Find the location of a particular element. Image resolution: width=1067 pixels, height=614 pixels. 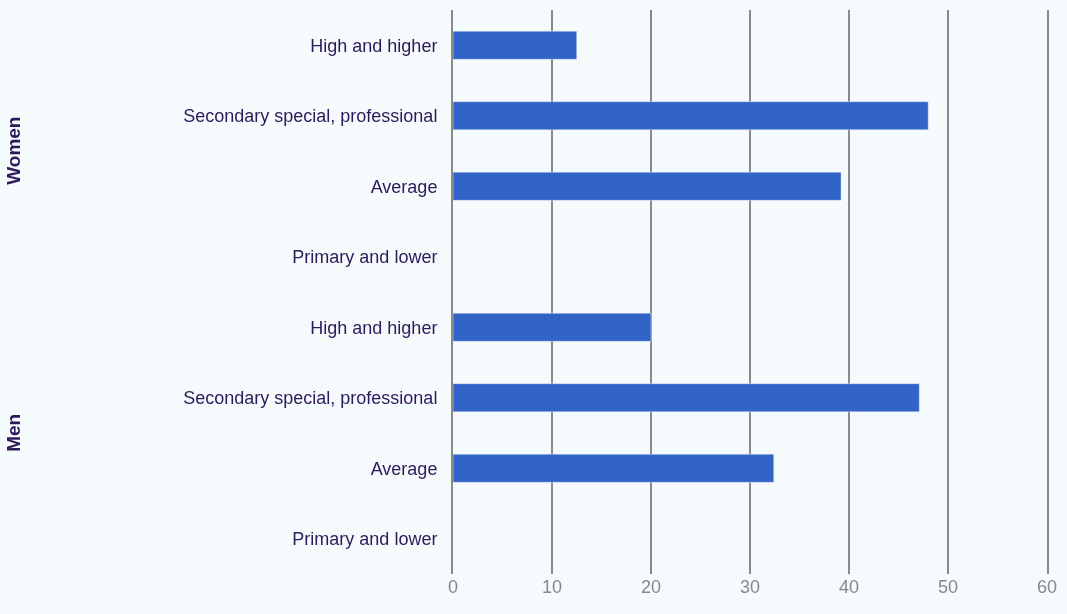

x-tick-label: 30 is located at coordinates (750, 587).